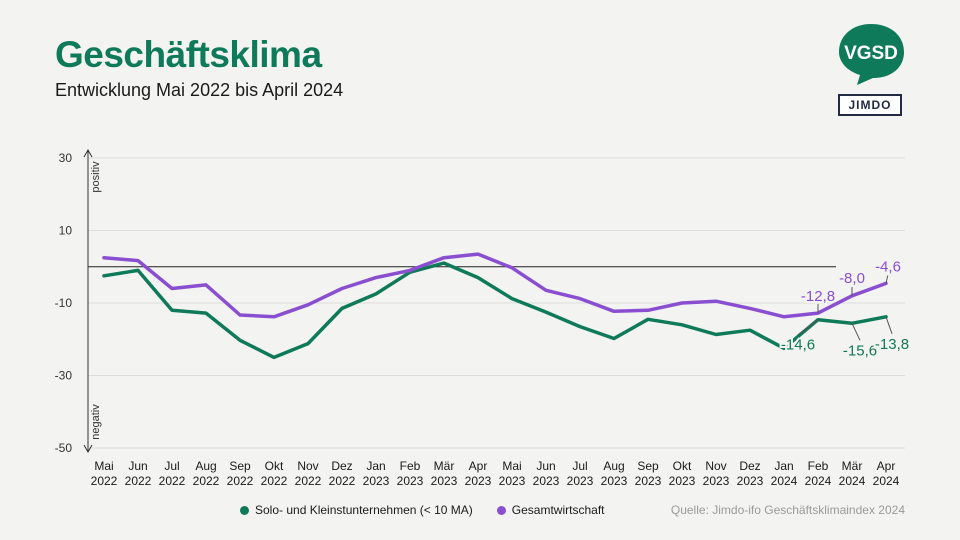  I want to click on vgsd-logo-text: VGSD, so click(871, 53).